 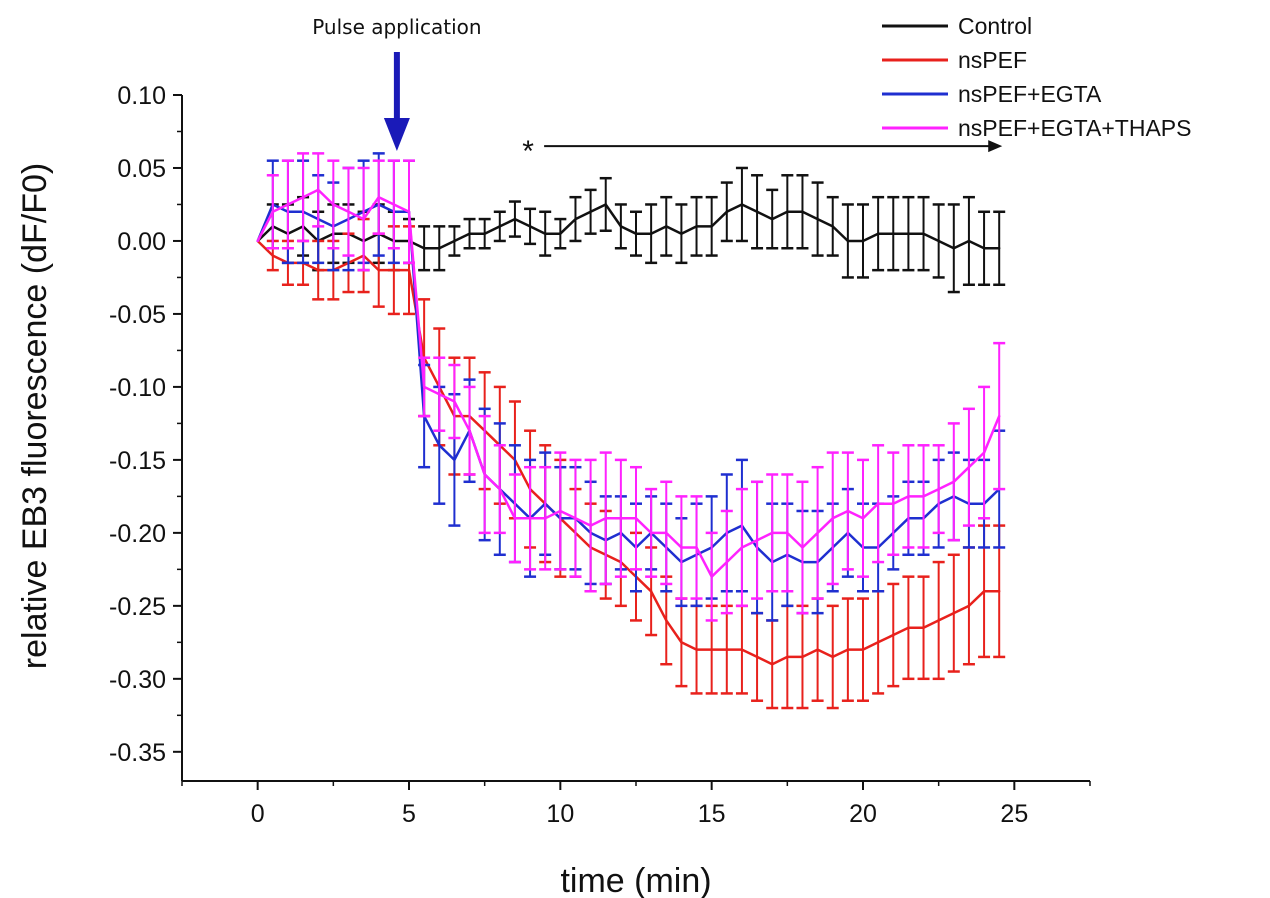 What do you see at coordinates (560, 814) in the screenshot?
I see `x-tick-label: 10` at bounding box center [560, 814].